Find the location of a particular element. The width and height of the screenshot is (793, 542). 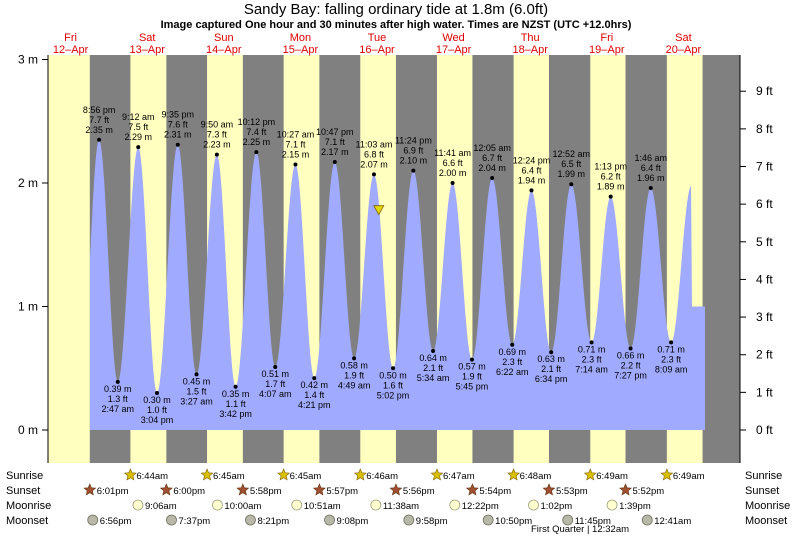

high-tide-label: 6.4 ft is located at coordinates (531, 170).